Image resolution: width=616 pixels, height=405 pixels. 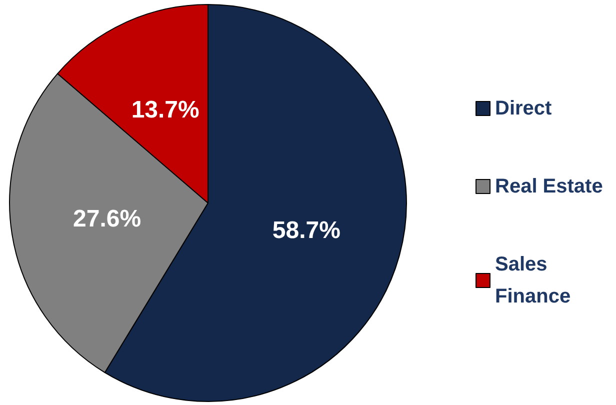 What do you see at coordinates (523, 109) in the screenshot?
I see `legend-label: Direct` at bounding box center [523, 109].